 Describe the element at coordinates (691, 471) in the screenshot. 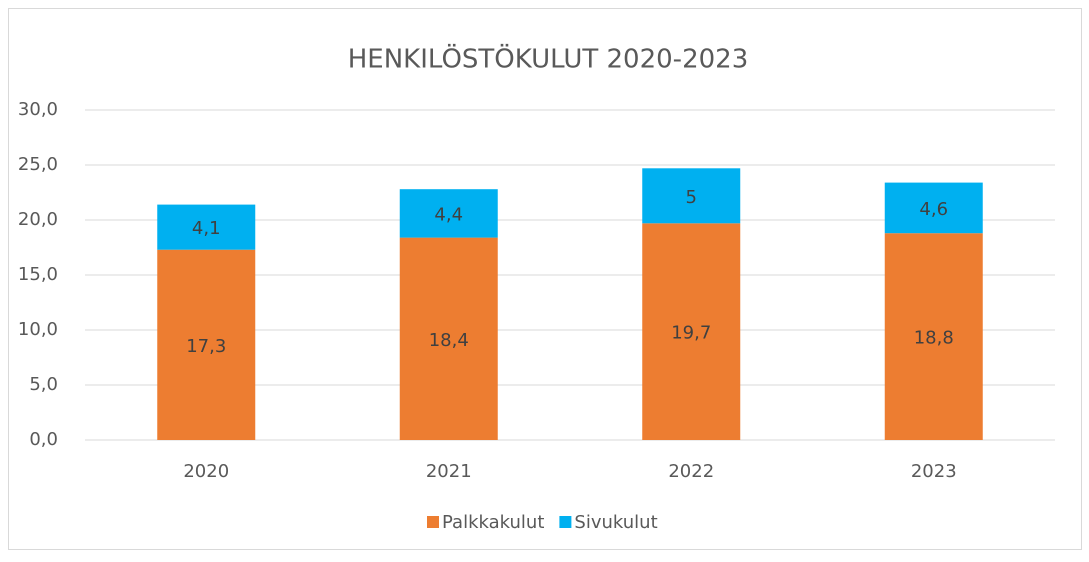

I see `x-tick-label: 2022` at that location.